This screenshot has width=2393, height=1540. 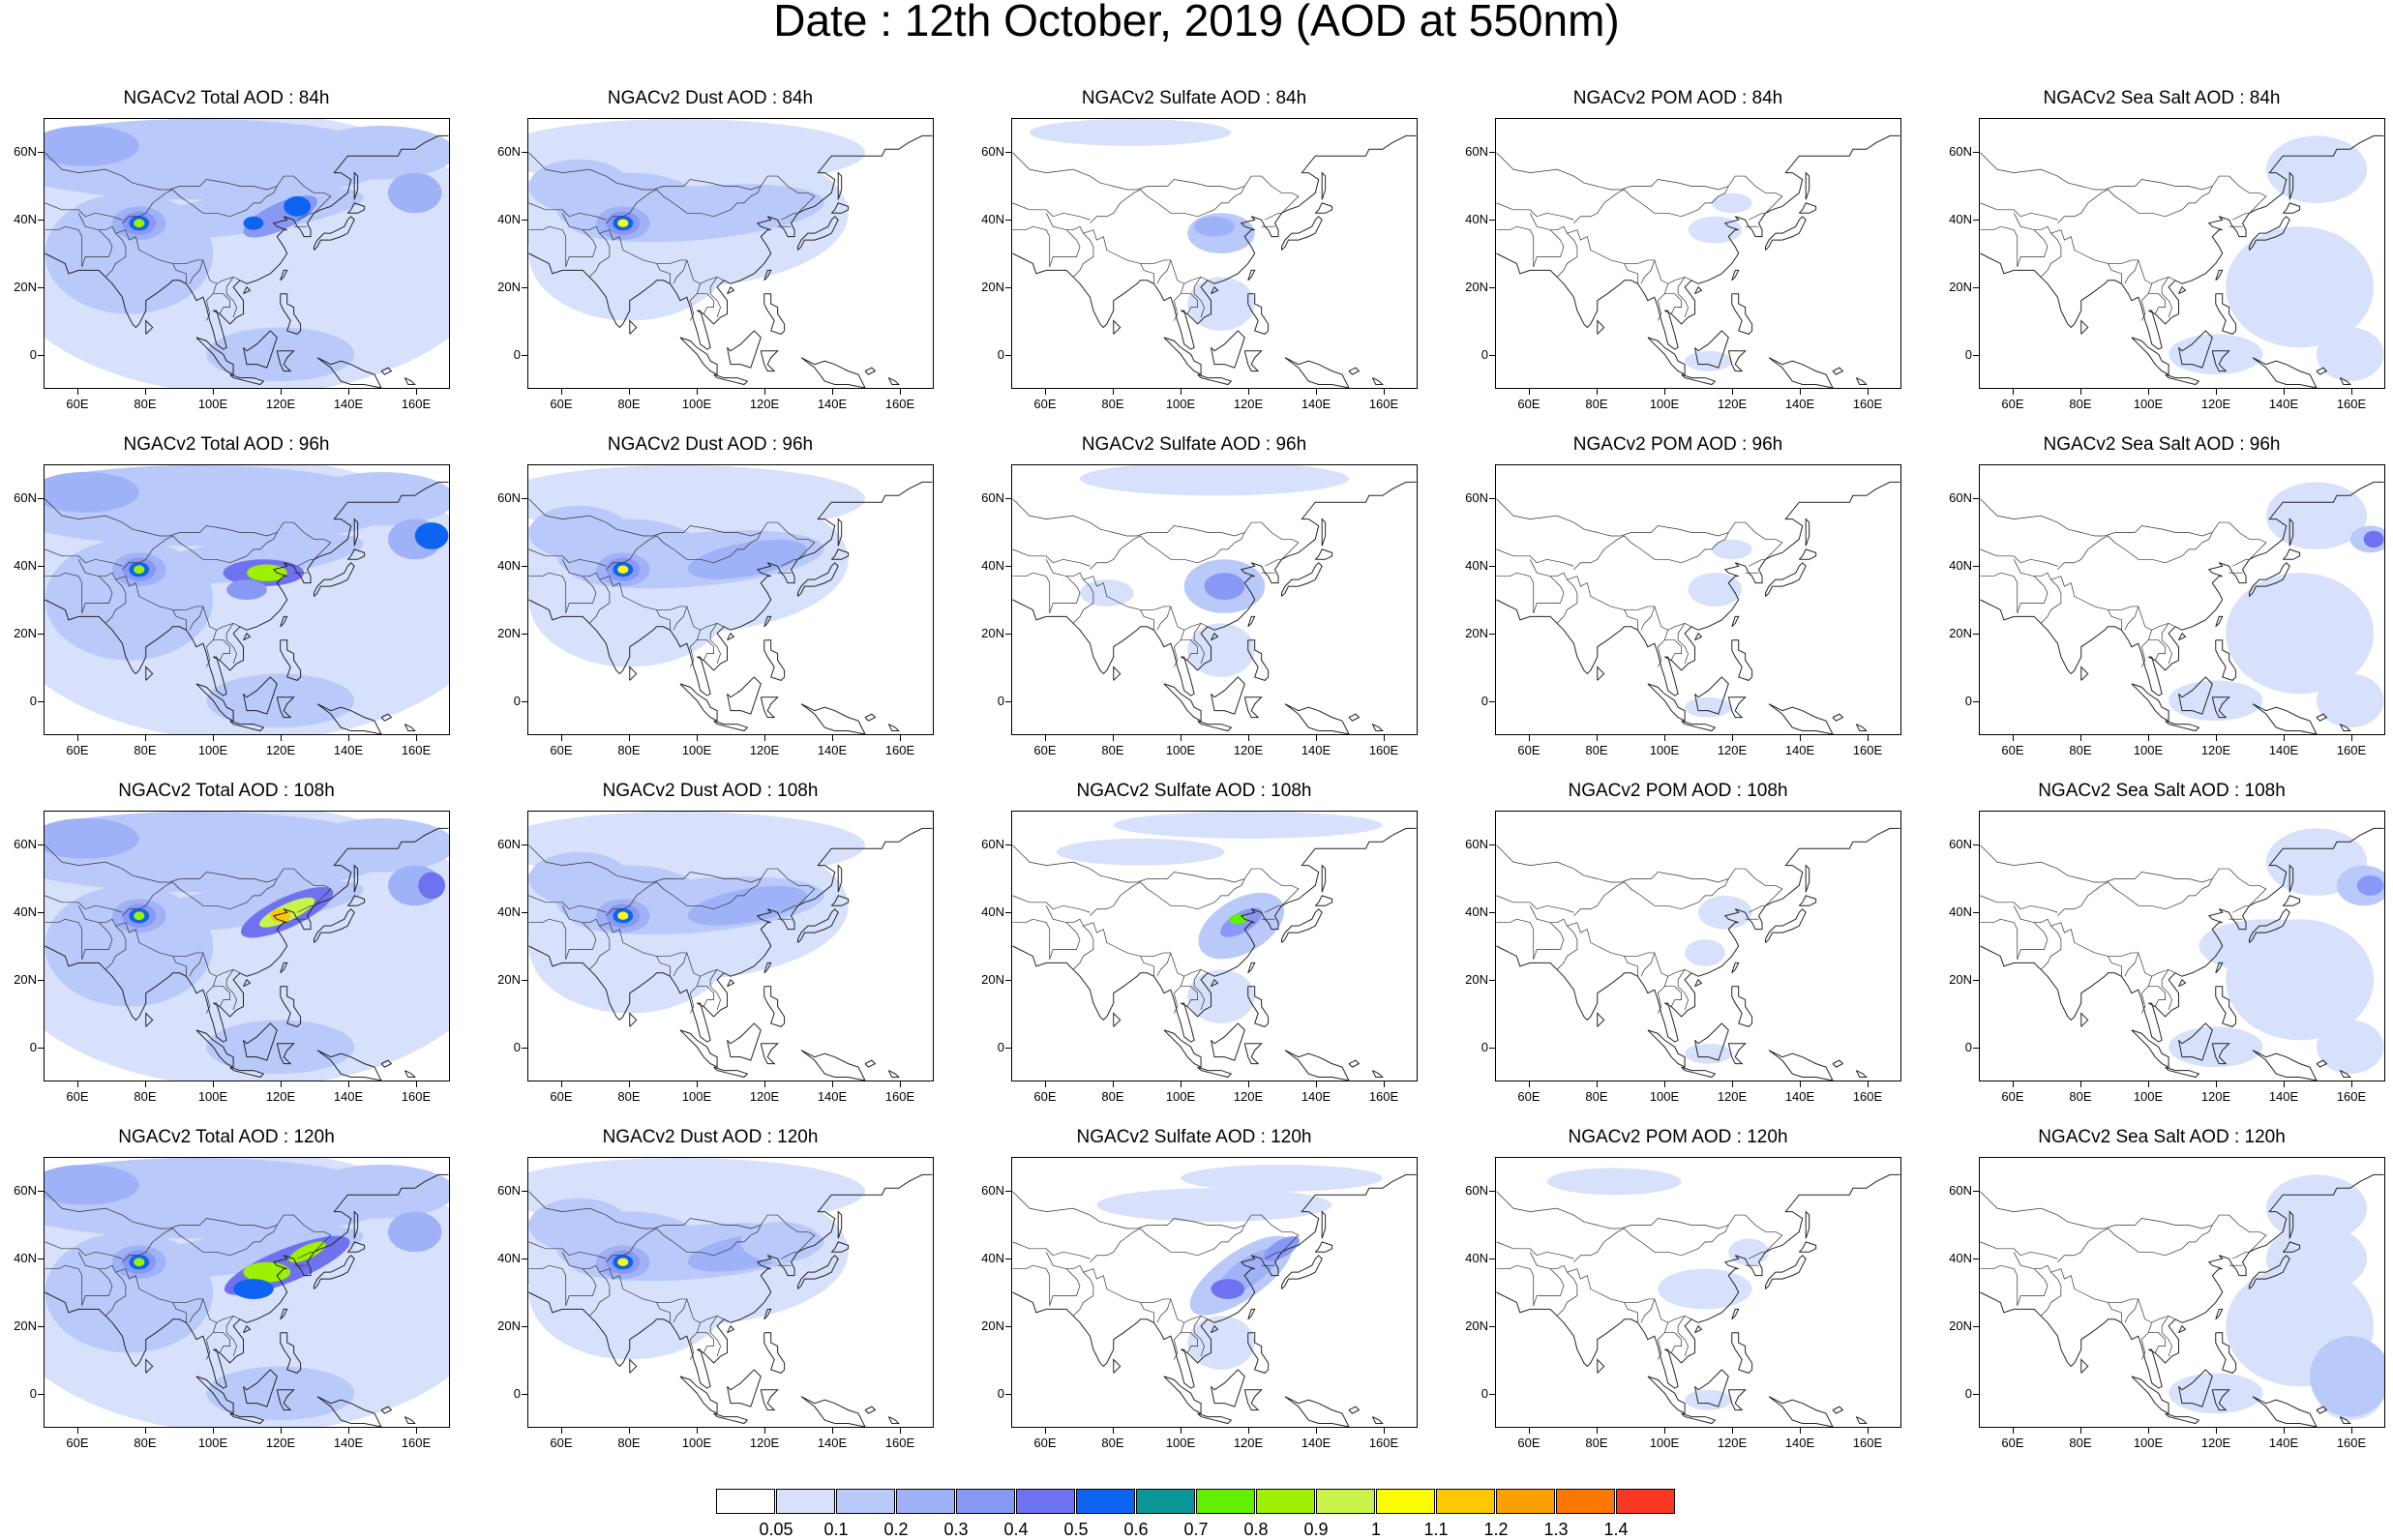 I want to click on lat-tick-label: 0, so click(x=1968, y=701).